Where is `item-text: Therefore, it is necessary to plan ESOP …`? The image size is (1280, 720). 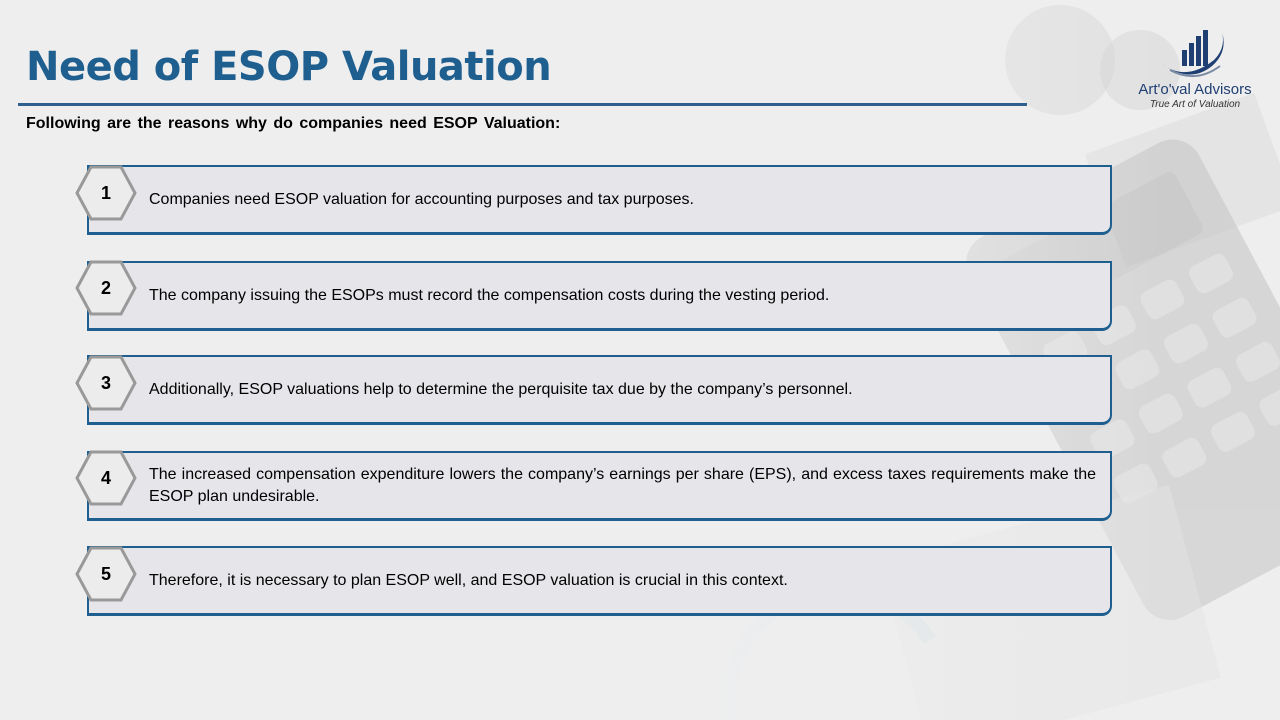 item-text: Therefore, it is necessary to plan ESOP … is located at coordinates (468, 580).